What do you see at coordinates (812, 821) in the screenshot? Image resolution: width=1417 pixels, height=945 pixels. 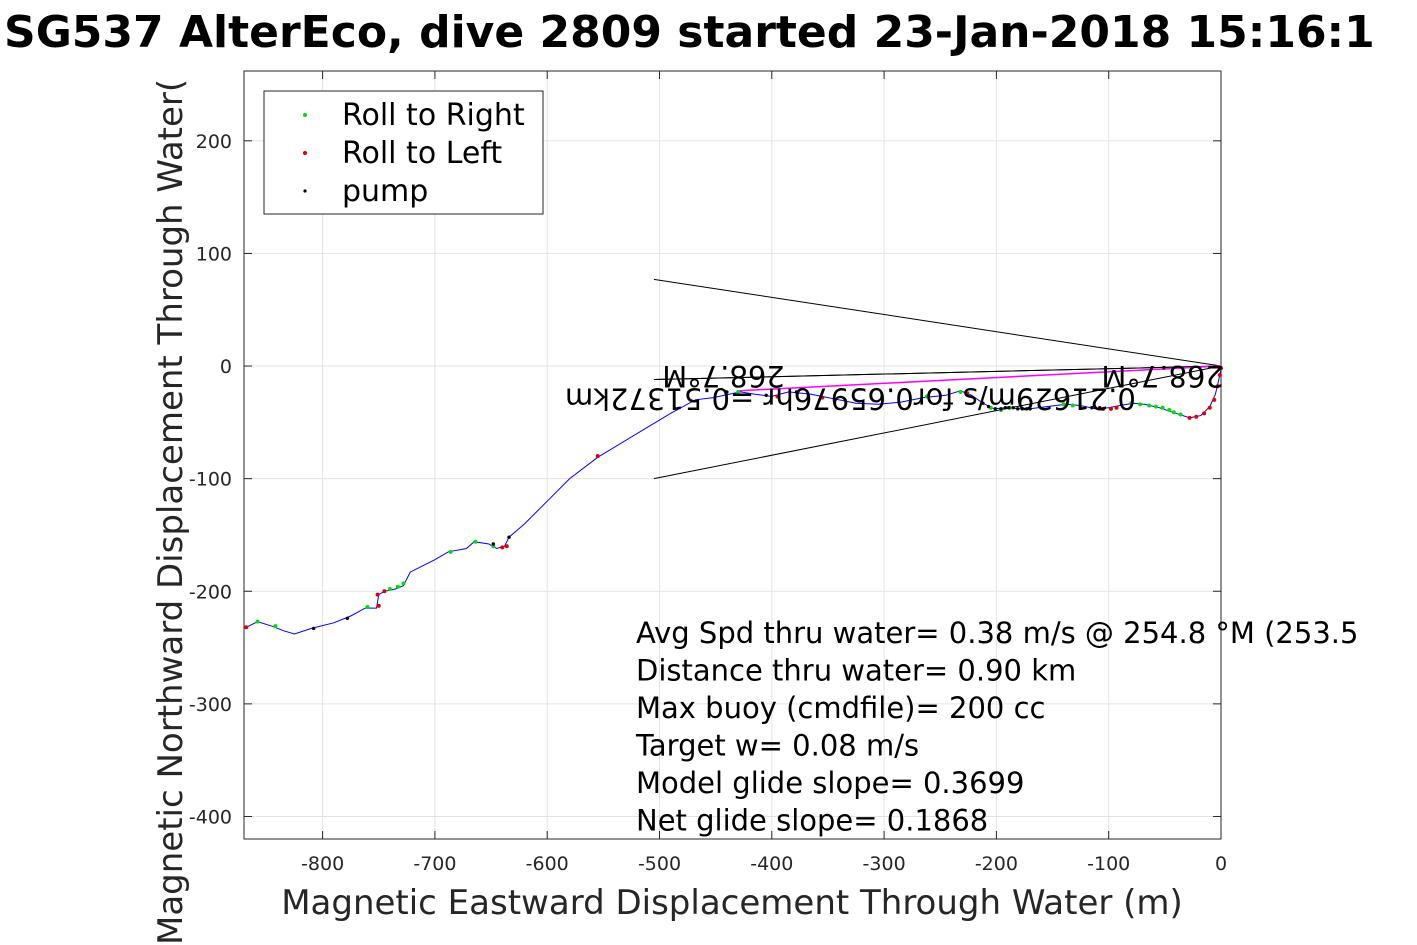 I see `stats-text-line: Net glide slope= 0.1868` at bounding box center [812, 821].